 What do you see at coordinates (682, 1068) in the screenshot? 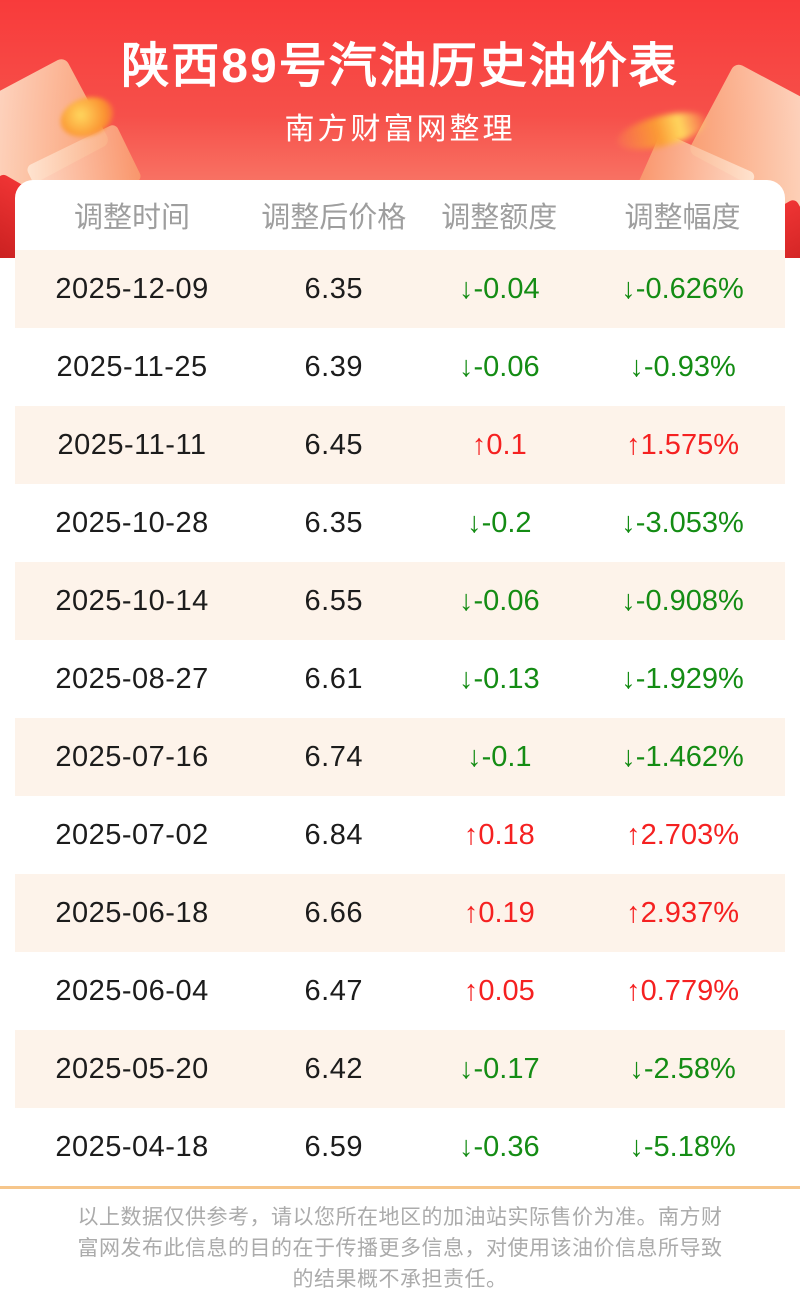
I see `row-pct: ↓-2.58%` at bounding box center [682, 1068].